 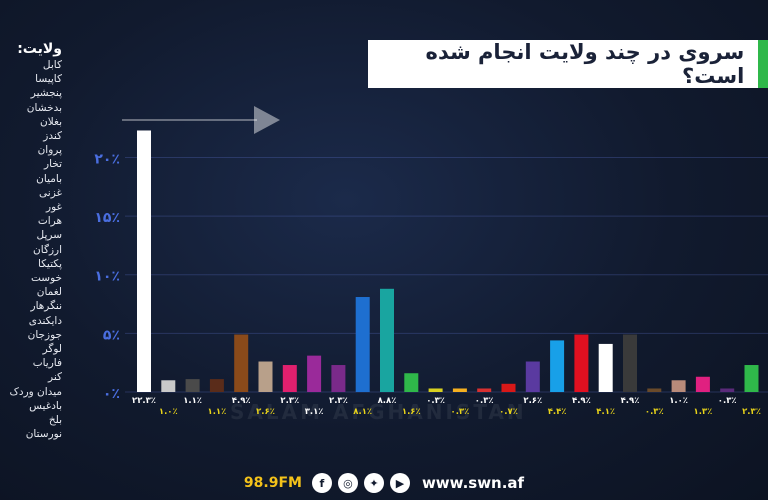 I want to click on footer: 98.9FM f ◎ ✦ ▶ www.swn.af, so click(x=384, y=483).